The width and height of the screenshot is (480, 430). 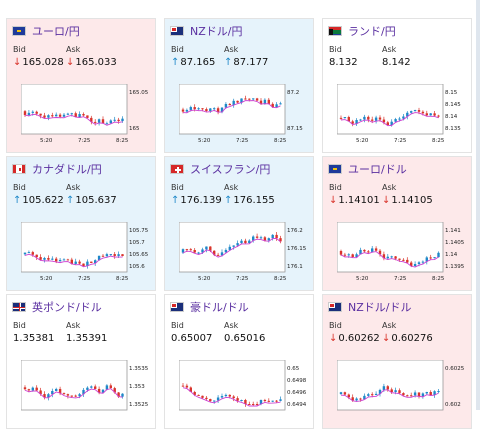 What do you see at coordinates (219, 307) in the screenshot?
I see `currency-pair-title: 豪ドル/ドル` at bounding box center [219, 307].